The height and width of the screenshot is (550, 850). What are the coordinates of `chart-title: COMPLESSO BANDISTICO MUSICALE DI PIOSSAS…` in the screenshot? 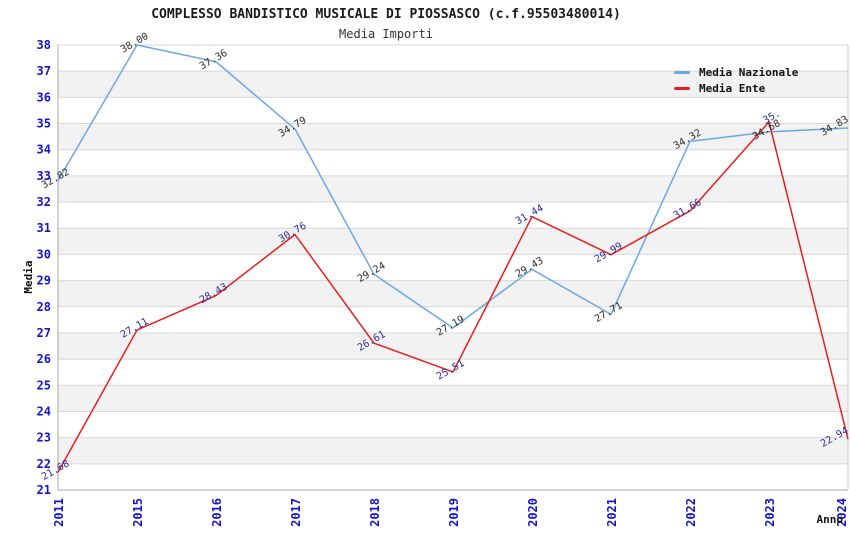 It's located at (386, 14).